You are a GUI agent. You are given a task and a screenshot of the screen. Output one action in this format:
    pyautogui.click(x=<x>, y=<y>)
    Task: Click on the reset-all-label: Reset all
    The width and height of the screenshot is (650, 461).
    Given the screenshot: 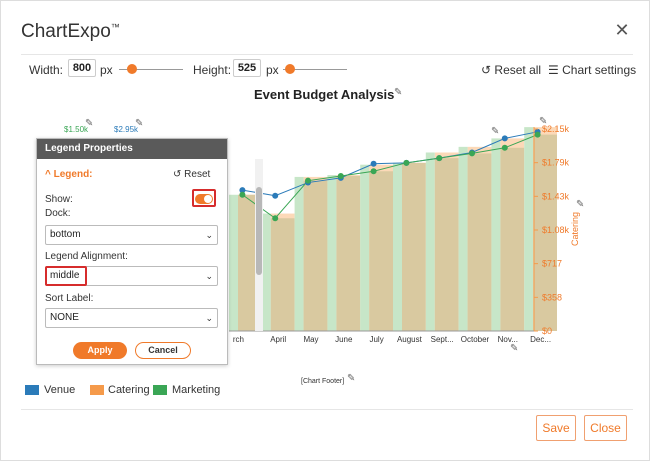 What is the action you would take?
    pyautogui.click(x=518, y=70)
    